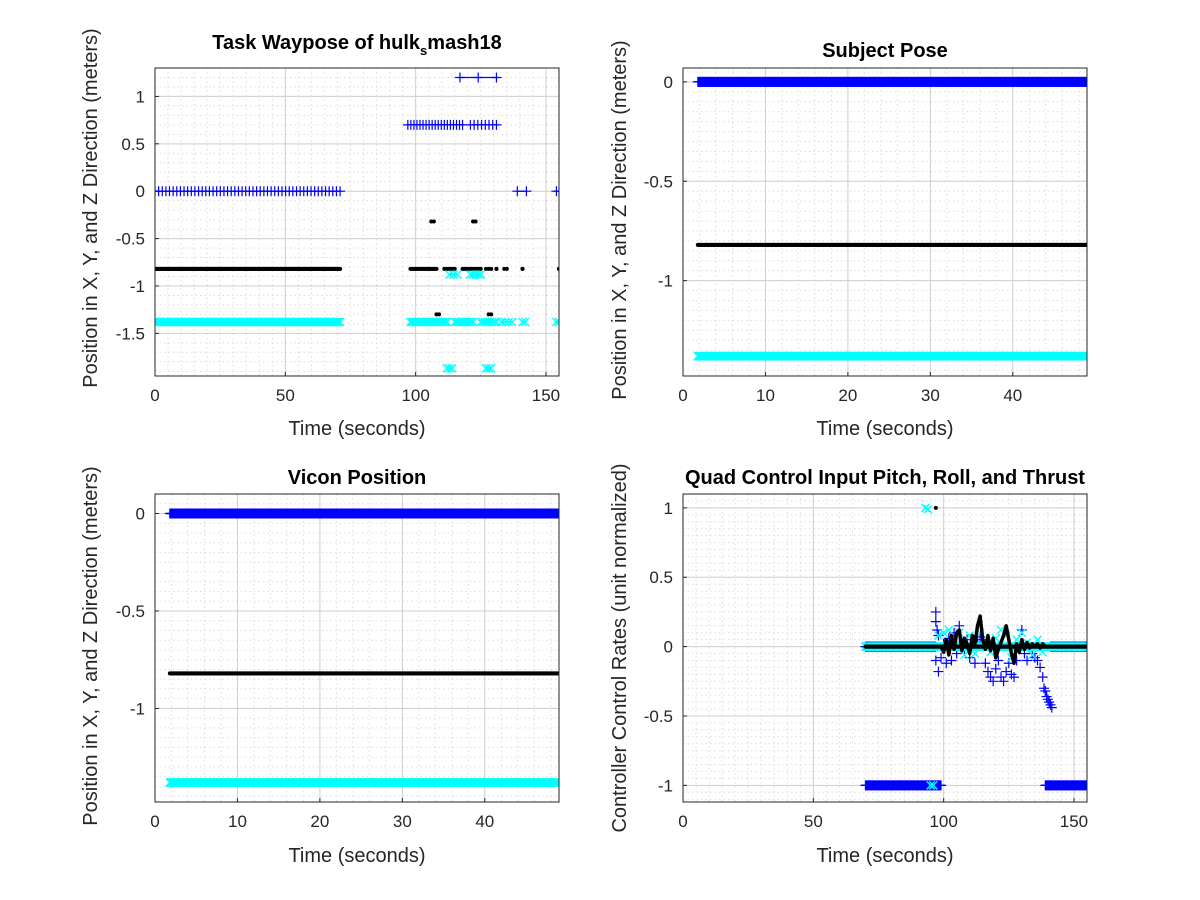 The image size is (1200, 900). What do you see at coordinates (1074, 821) in the screenshot?
I see `control-xtick-label: 150` at bounding box center [1074, 821].